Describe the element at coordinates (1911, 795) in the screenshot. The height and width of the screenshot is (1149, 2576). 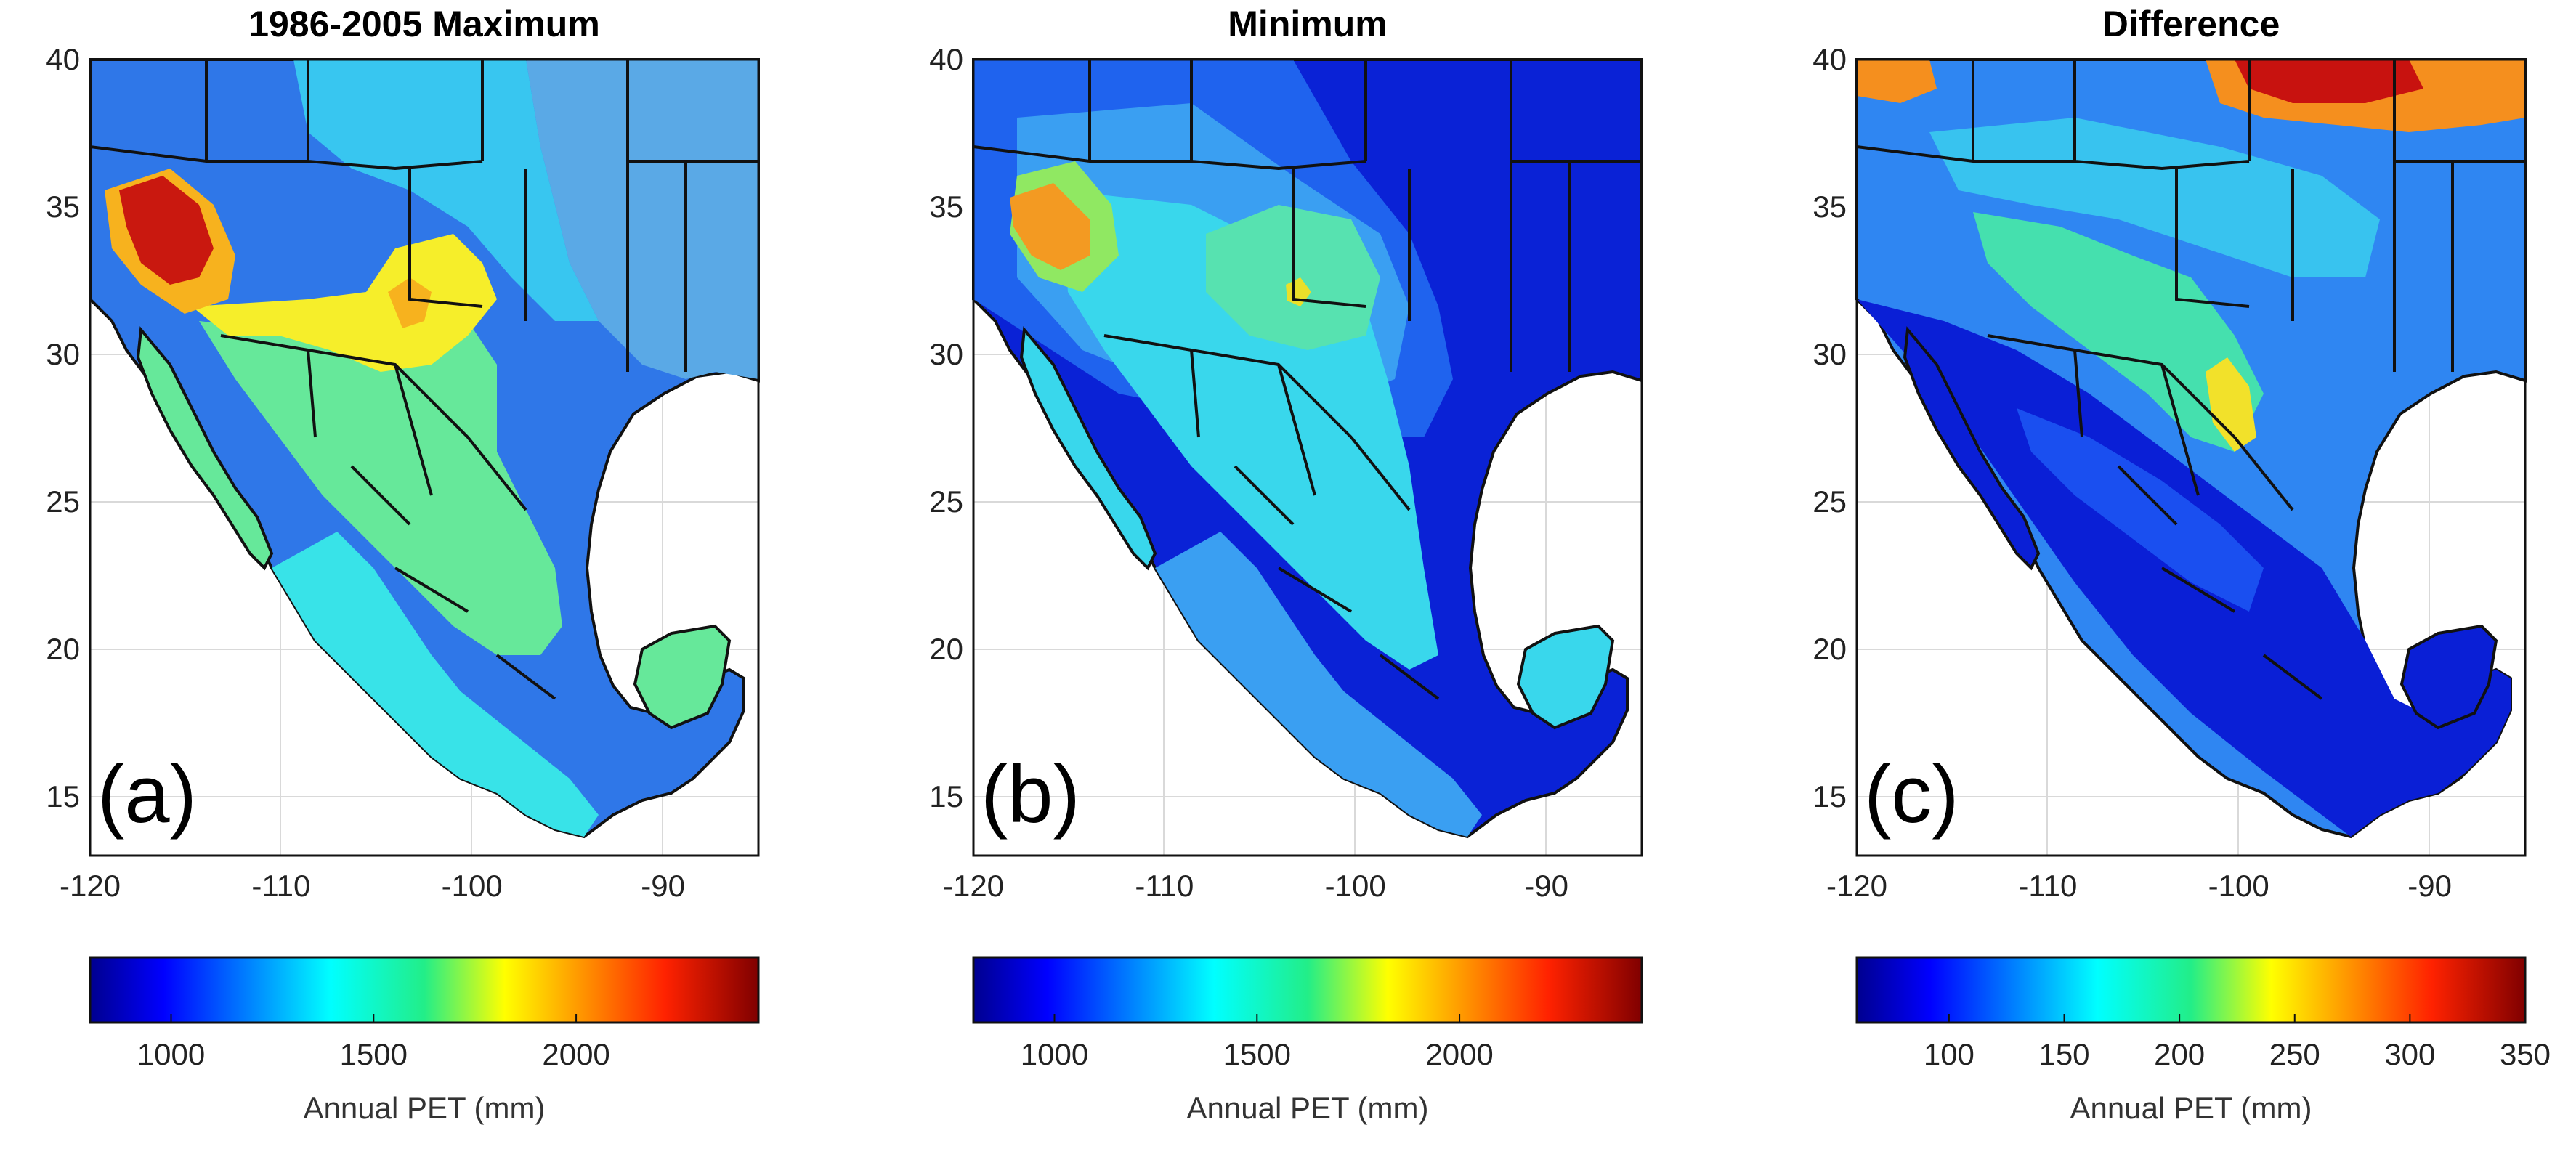
I see `panel-c-label: (c)` at that location.